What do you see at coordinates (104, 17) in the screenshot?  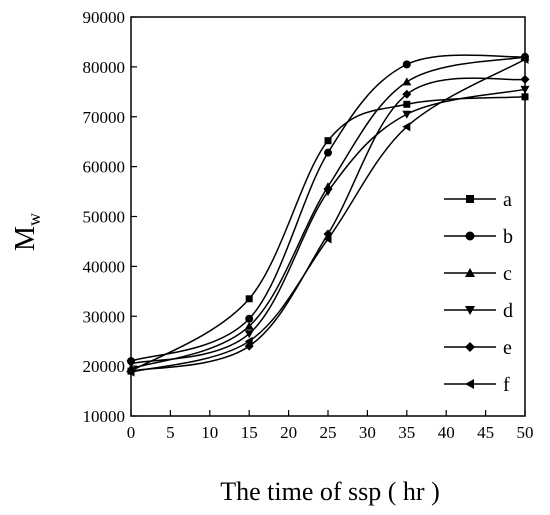 I see `y-tick-label: 90000` at bounding box center [104, 17].